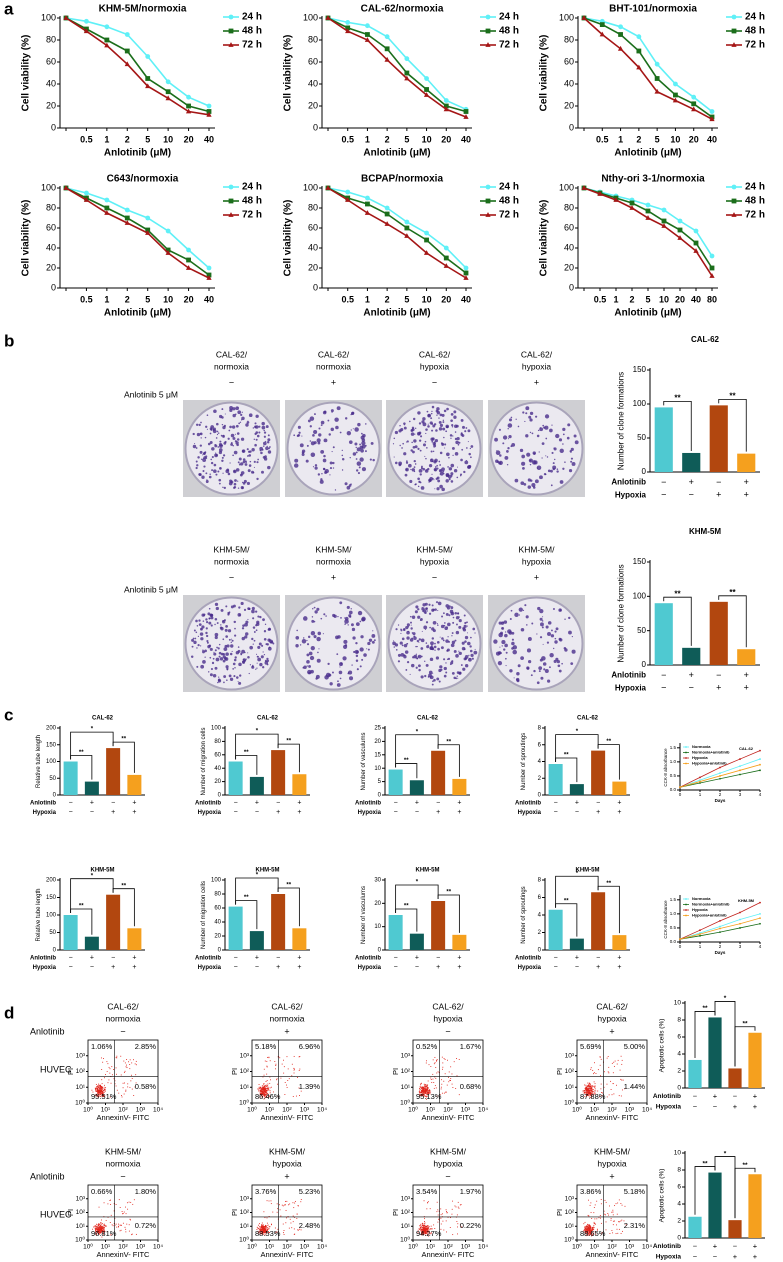 The height and width of the screenshot is (1262, 783). What do you see at coordinates (146, 1046) in the screenshot?
I see `quadrant-label: 2.85%` at bounding box center [146, 1046].